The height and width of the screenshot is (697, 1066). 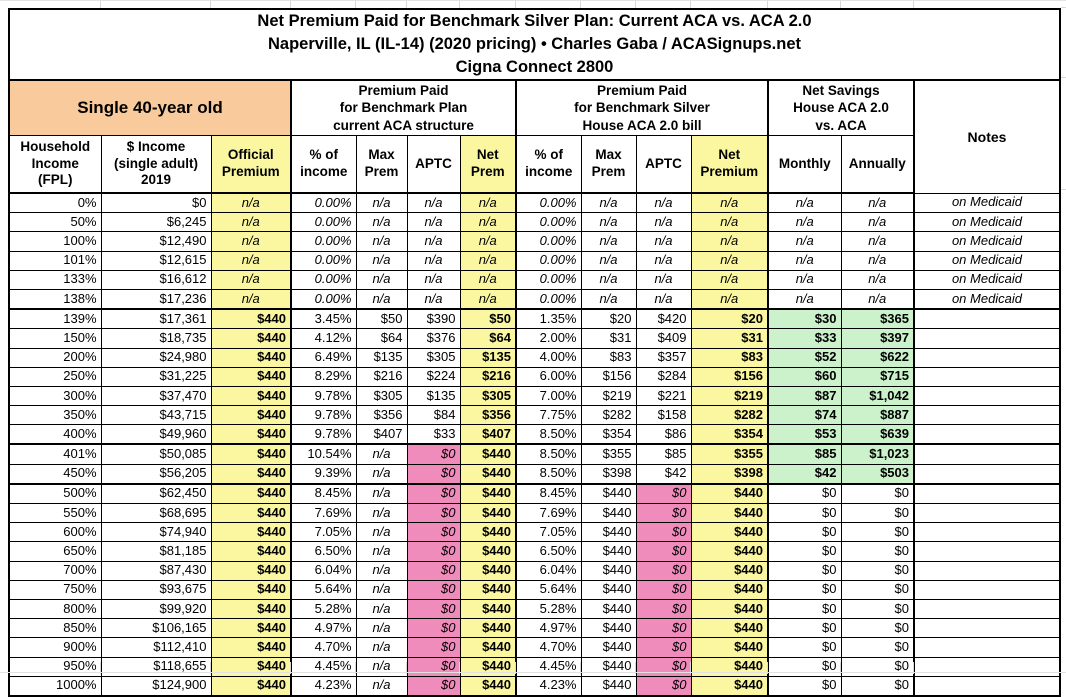 What do you see at coordinates (488, 164) in the screenshot?
I see `column-header-aca-net-prem: Net Prem` at bounding box center [488, 164].